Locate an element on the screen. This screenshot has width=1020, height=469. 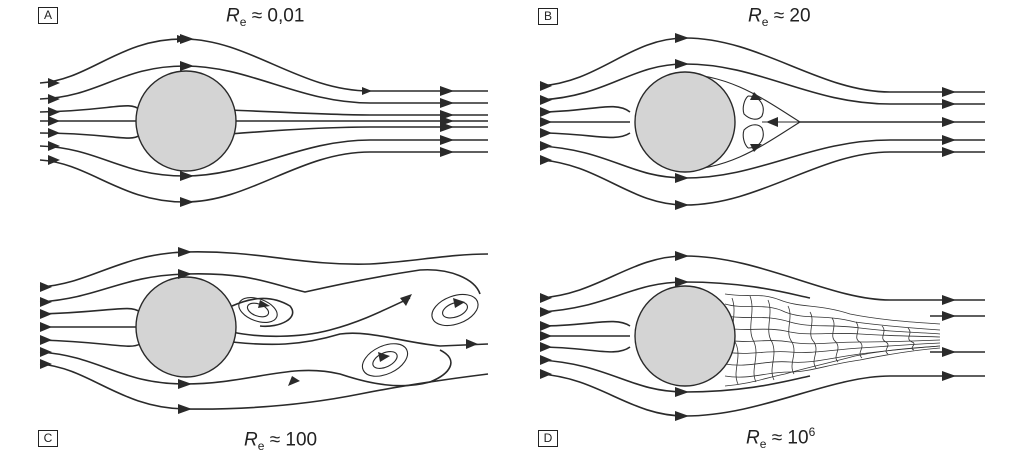
reynolds-value: 100 is located at coordinates (301, 440).